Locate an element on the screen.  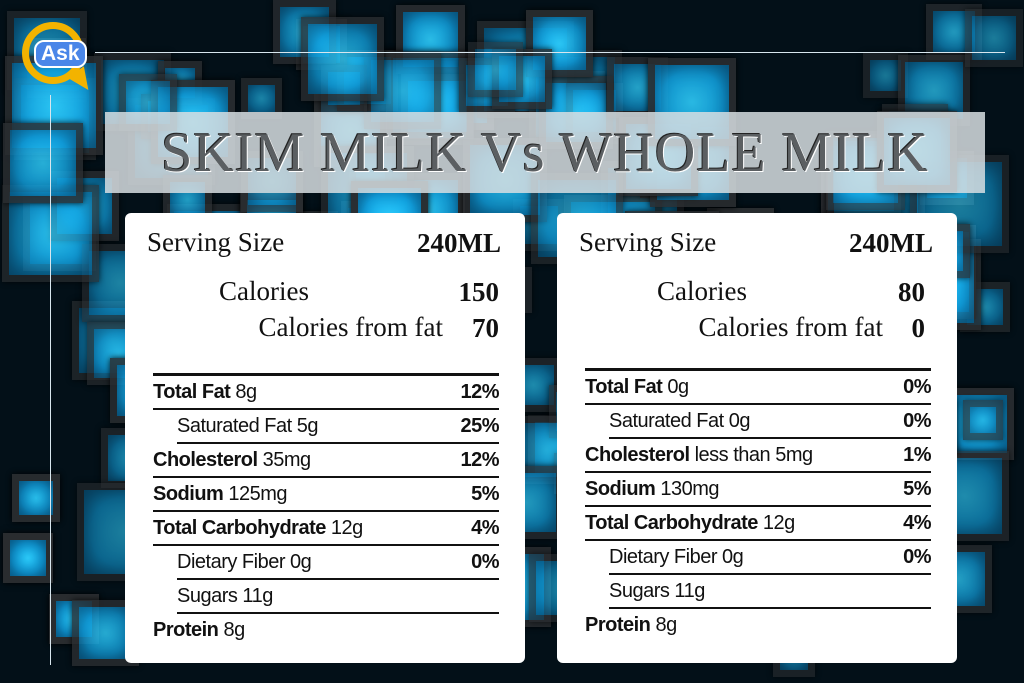
daily-value: 1% is located at coordinates (917, 454).